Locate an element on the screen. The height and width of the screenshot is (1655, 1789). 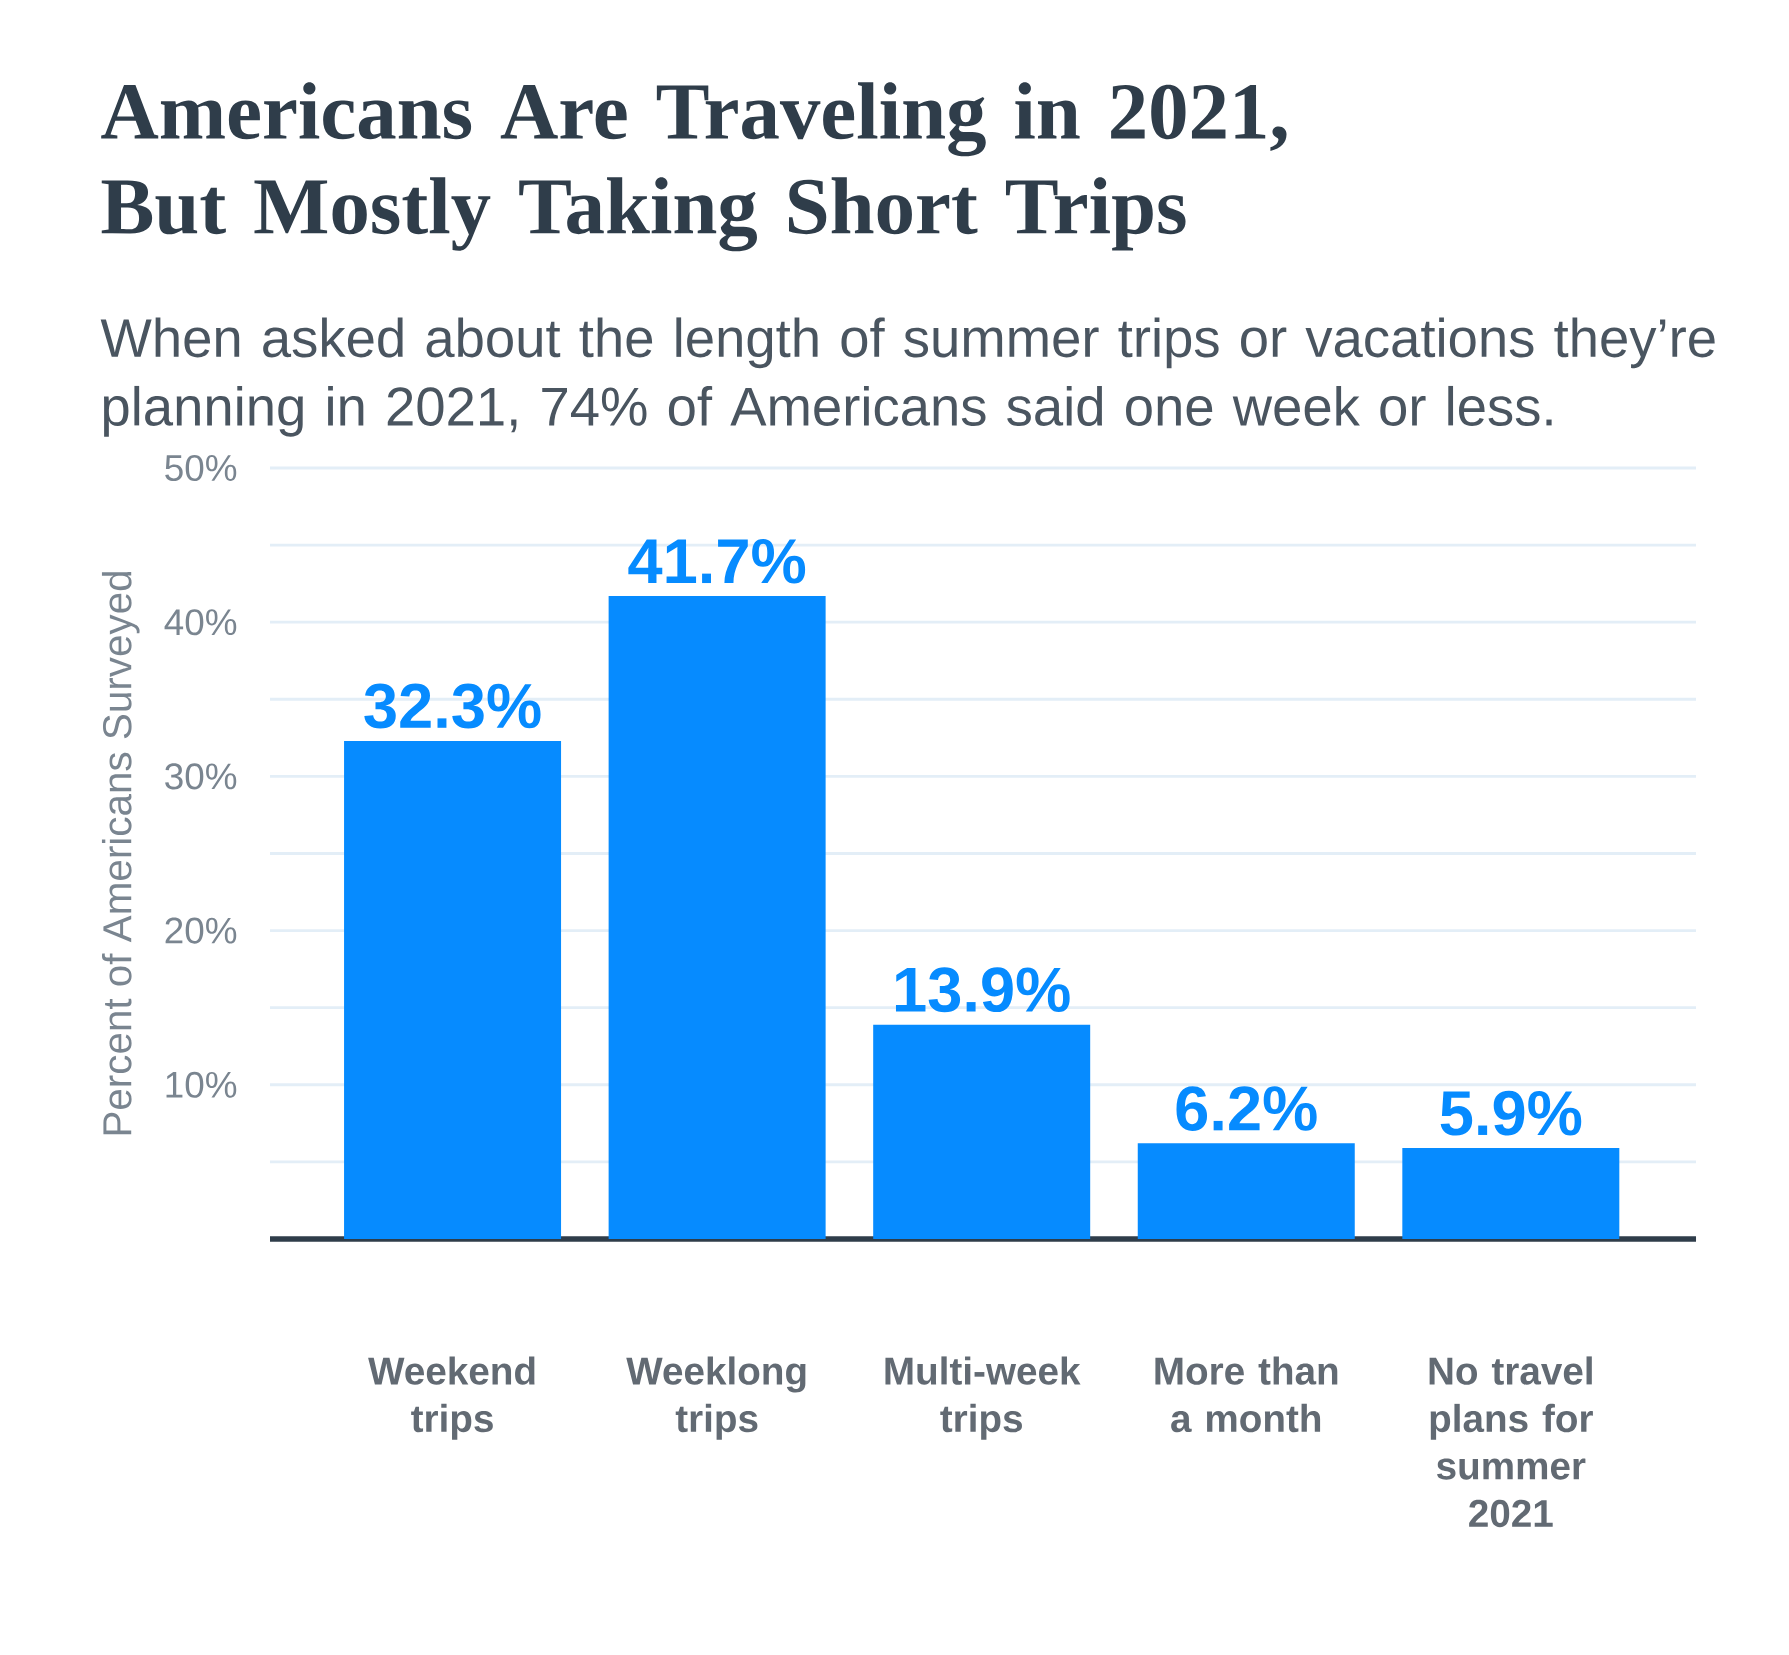
data-label: 32.3% is located at coordinates (452, 706).